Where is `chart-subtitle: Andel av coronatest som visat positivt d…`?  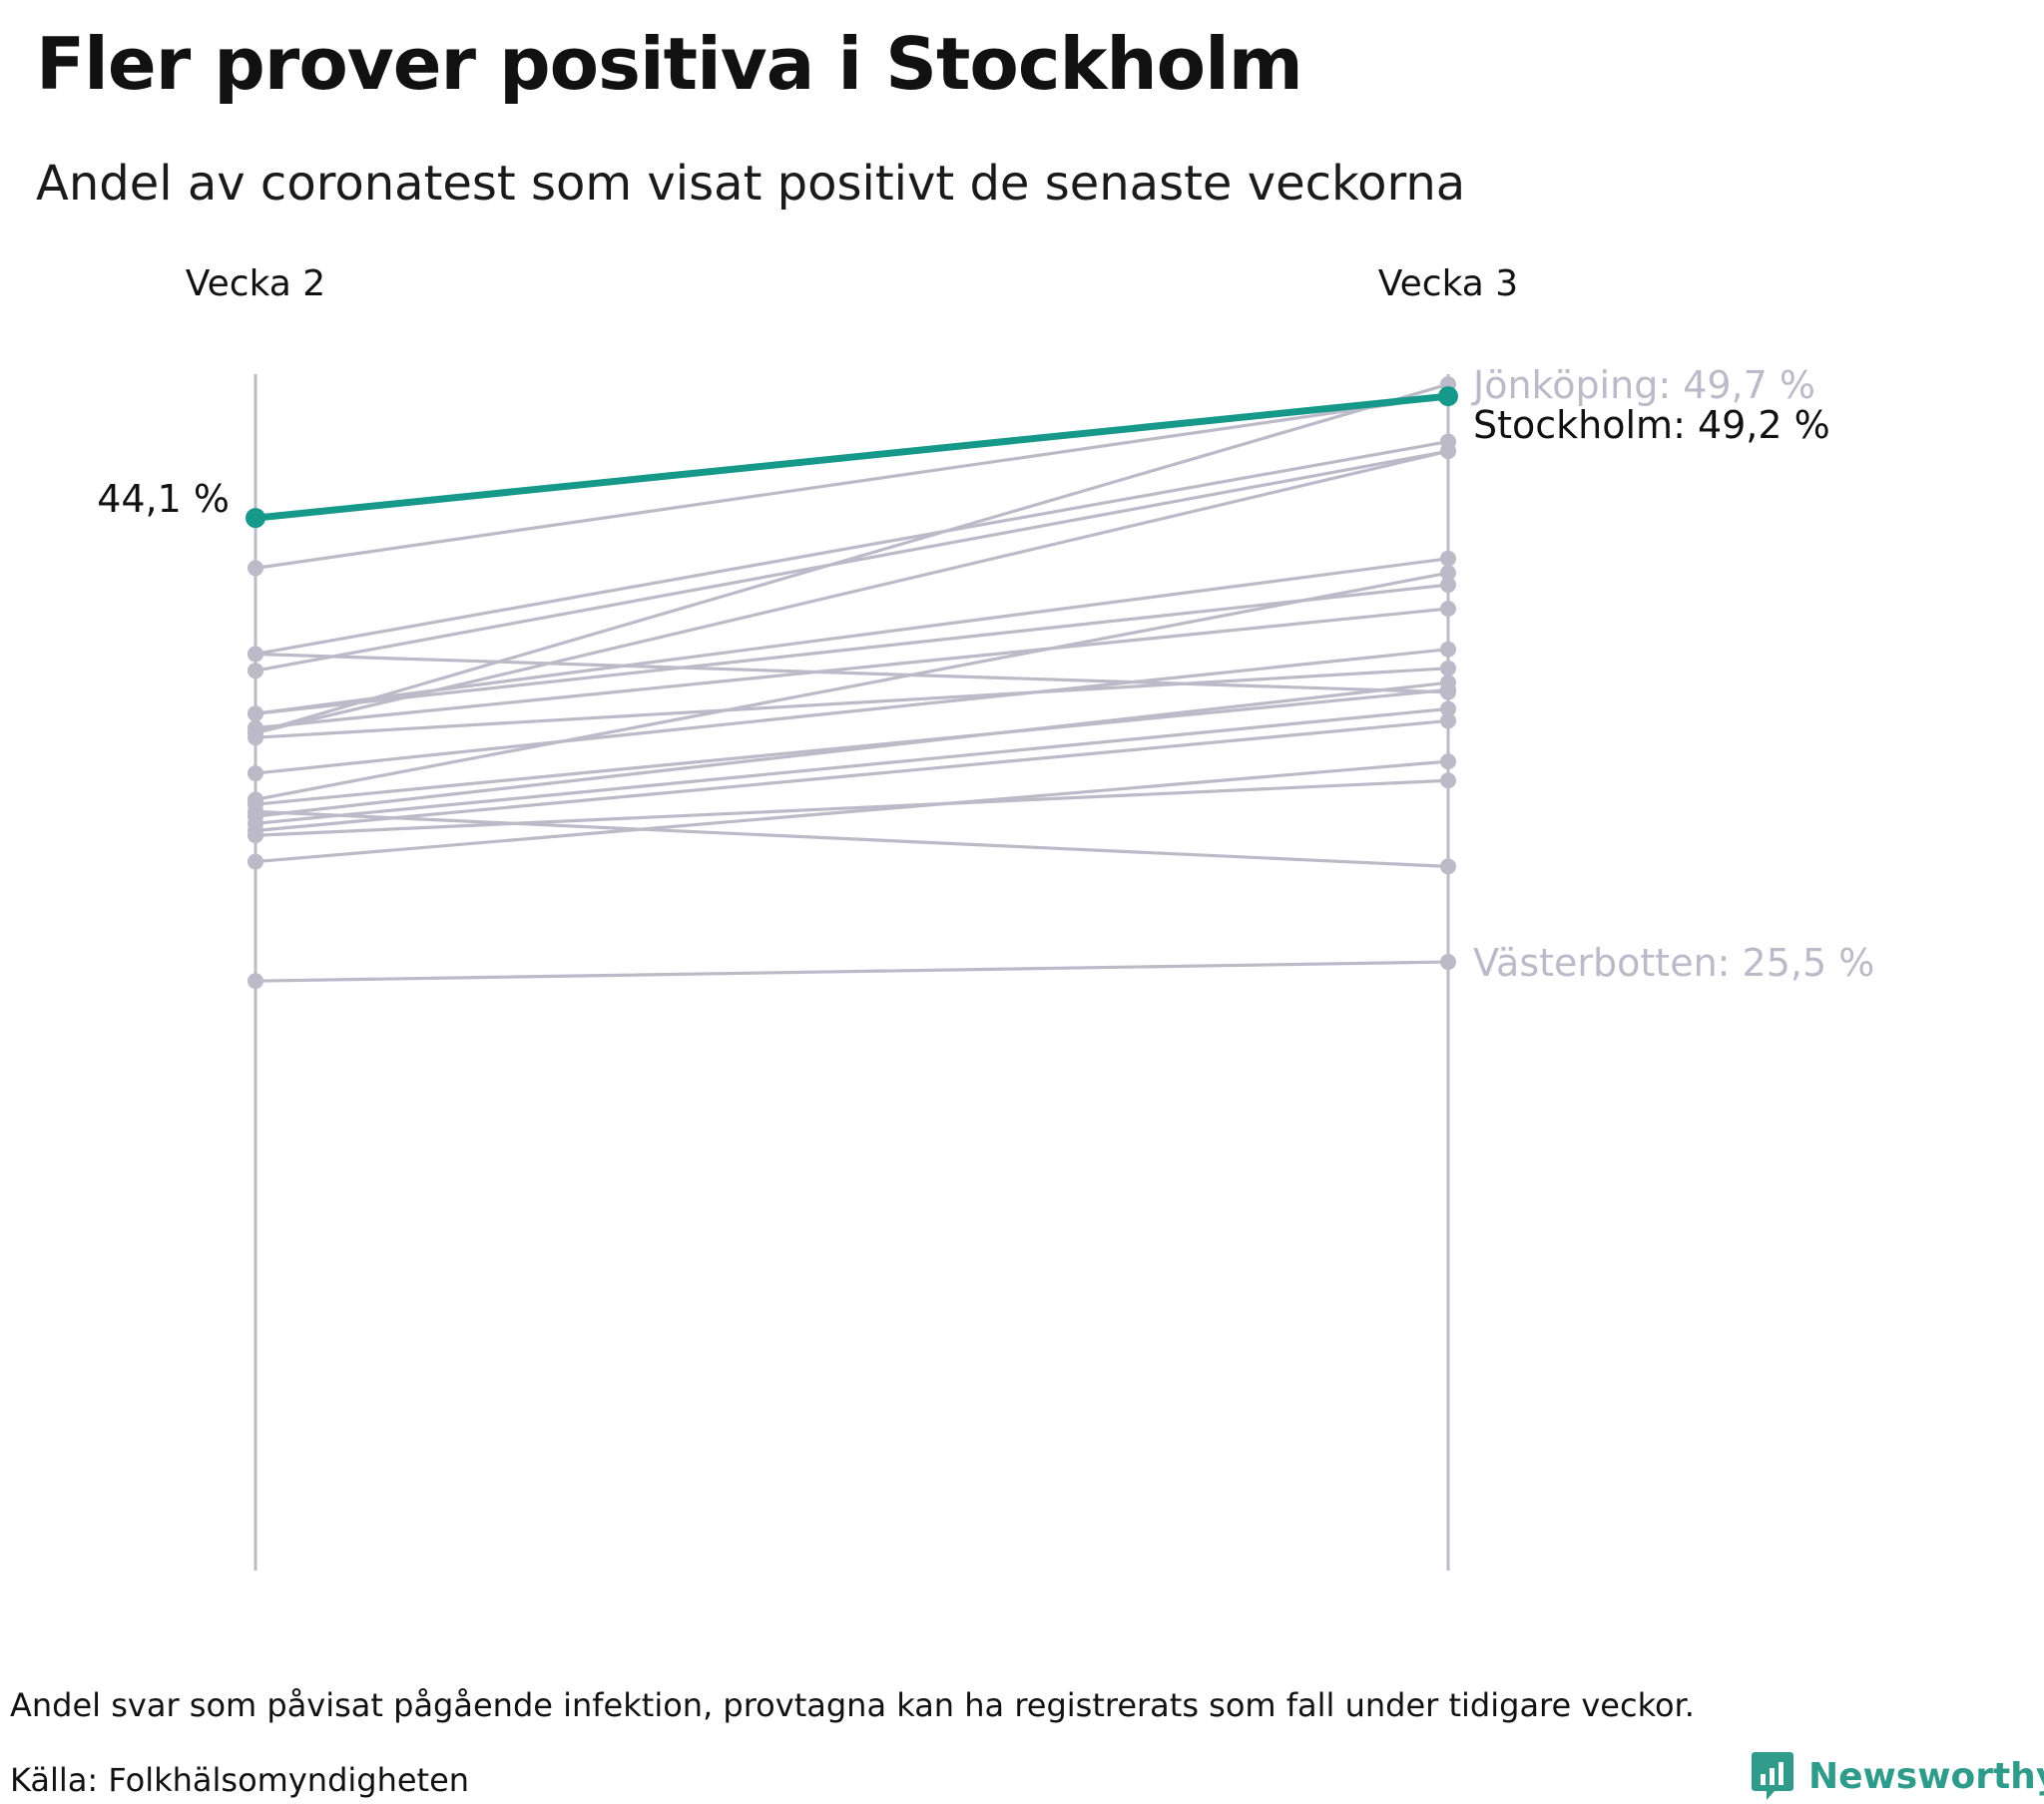
chart-subtitle: Andel av coronatest som visat positivt d… is located at coordinates (751, 184).